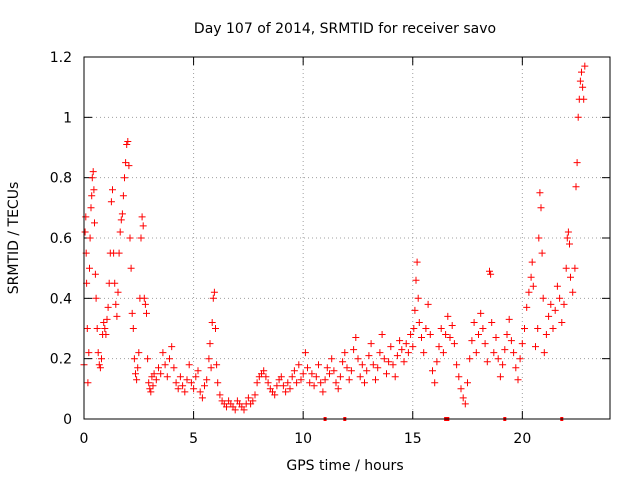 The height and width of the screenshot is (480, 640). What do you see at coordinates (303, 439) in the screenshot?
I see `x-tick-label: 10` at bounding box center [303, 439].